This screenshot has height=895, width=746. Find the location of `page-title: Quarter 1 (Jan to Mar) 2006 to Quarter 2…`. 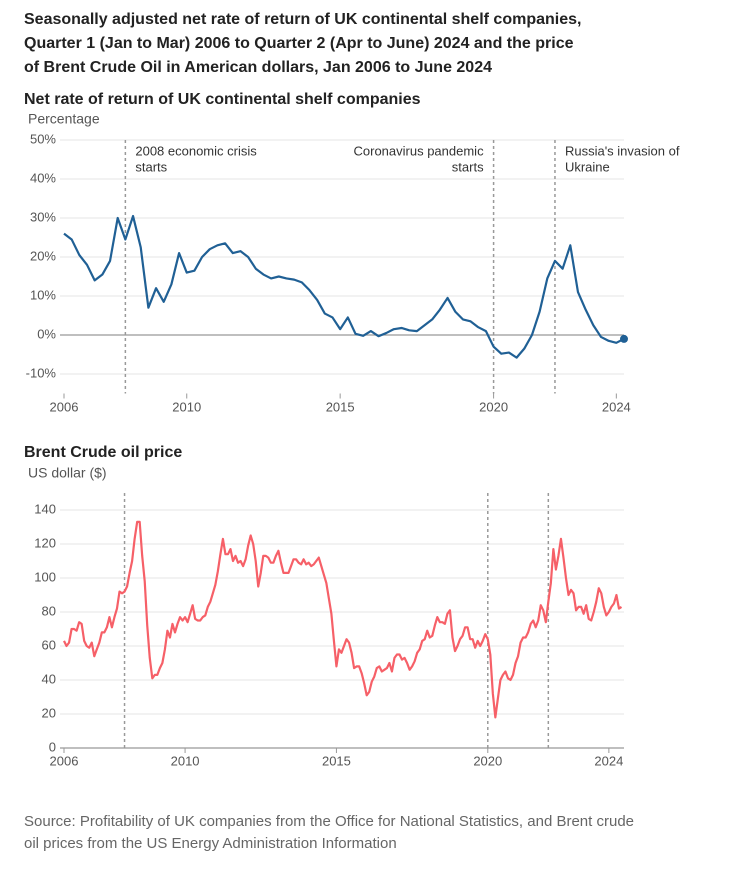

page-title: Quarter 1 (Jan to Mar) 2006 to Quarter 2… is located at coordinates (299, 43).